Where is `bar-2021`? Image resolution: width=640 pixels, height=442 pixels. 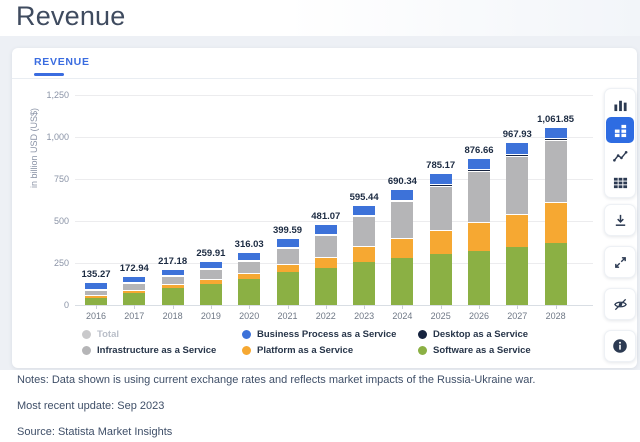
bar-2021 is located at coordinates (287, 271).